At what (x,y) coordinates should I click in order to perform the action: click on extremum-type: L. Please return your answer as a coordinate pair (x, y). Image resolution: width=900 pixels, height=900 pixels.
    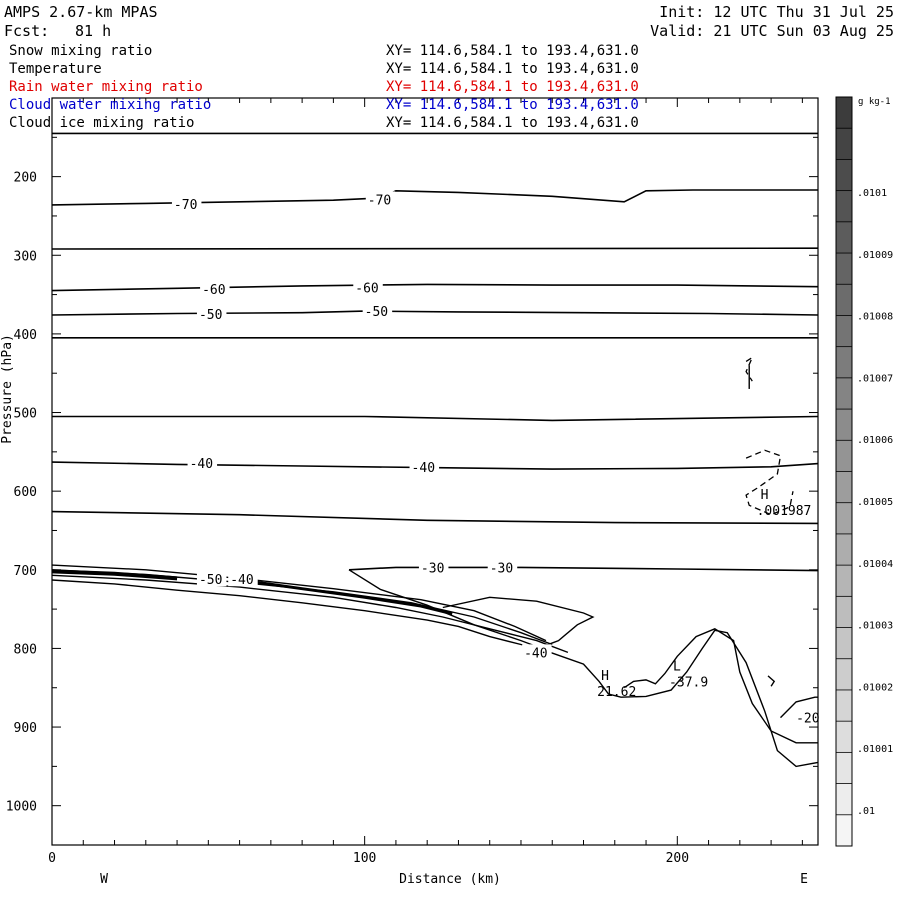
    Looking at the image, I should click on (677, 666).